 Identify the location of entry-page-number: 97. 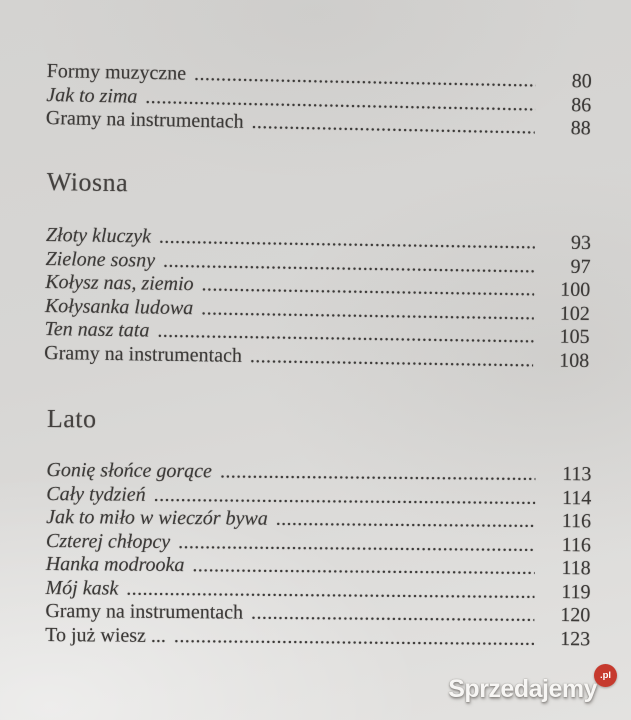
(580, 266).